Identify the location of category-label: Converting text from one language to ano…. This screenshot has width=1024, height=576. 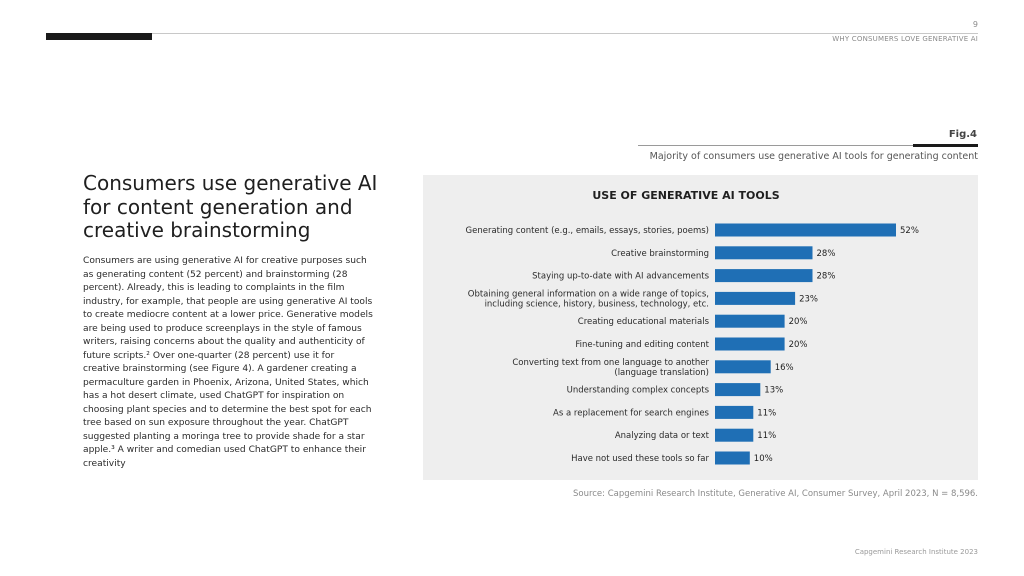
(610, 368).